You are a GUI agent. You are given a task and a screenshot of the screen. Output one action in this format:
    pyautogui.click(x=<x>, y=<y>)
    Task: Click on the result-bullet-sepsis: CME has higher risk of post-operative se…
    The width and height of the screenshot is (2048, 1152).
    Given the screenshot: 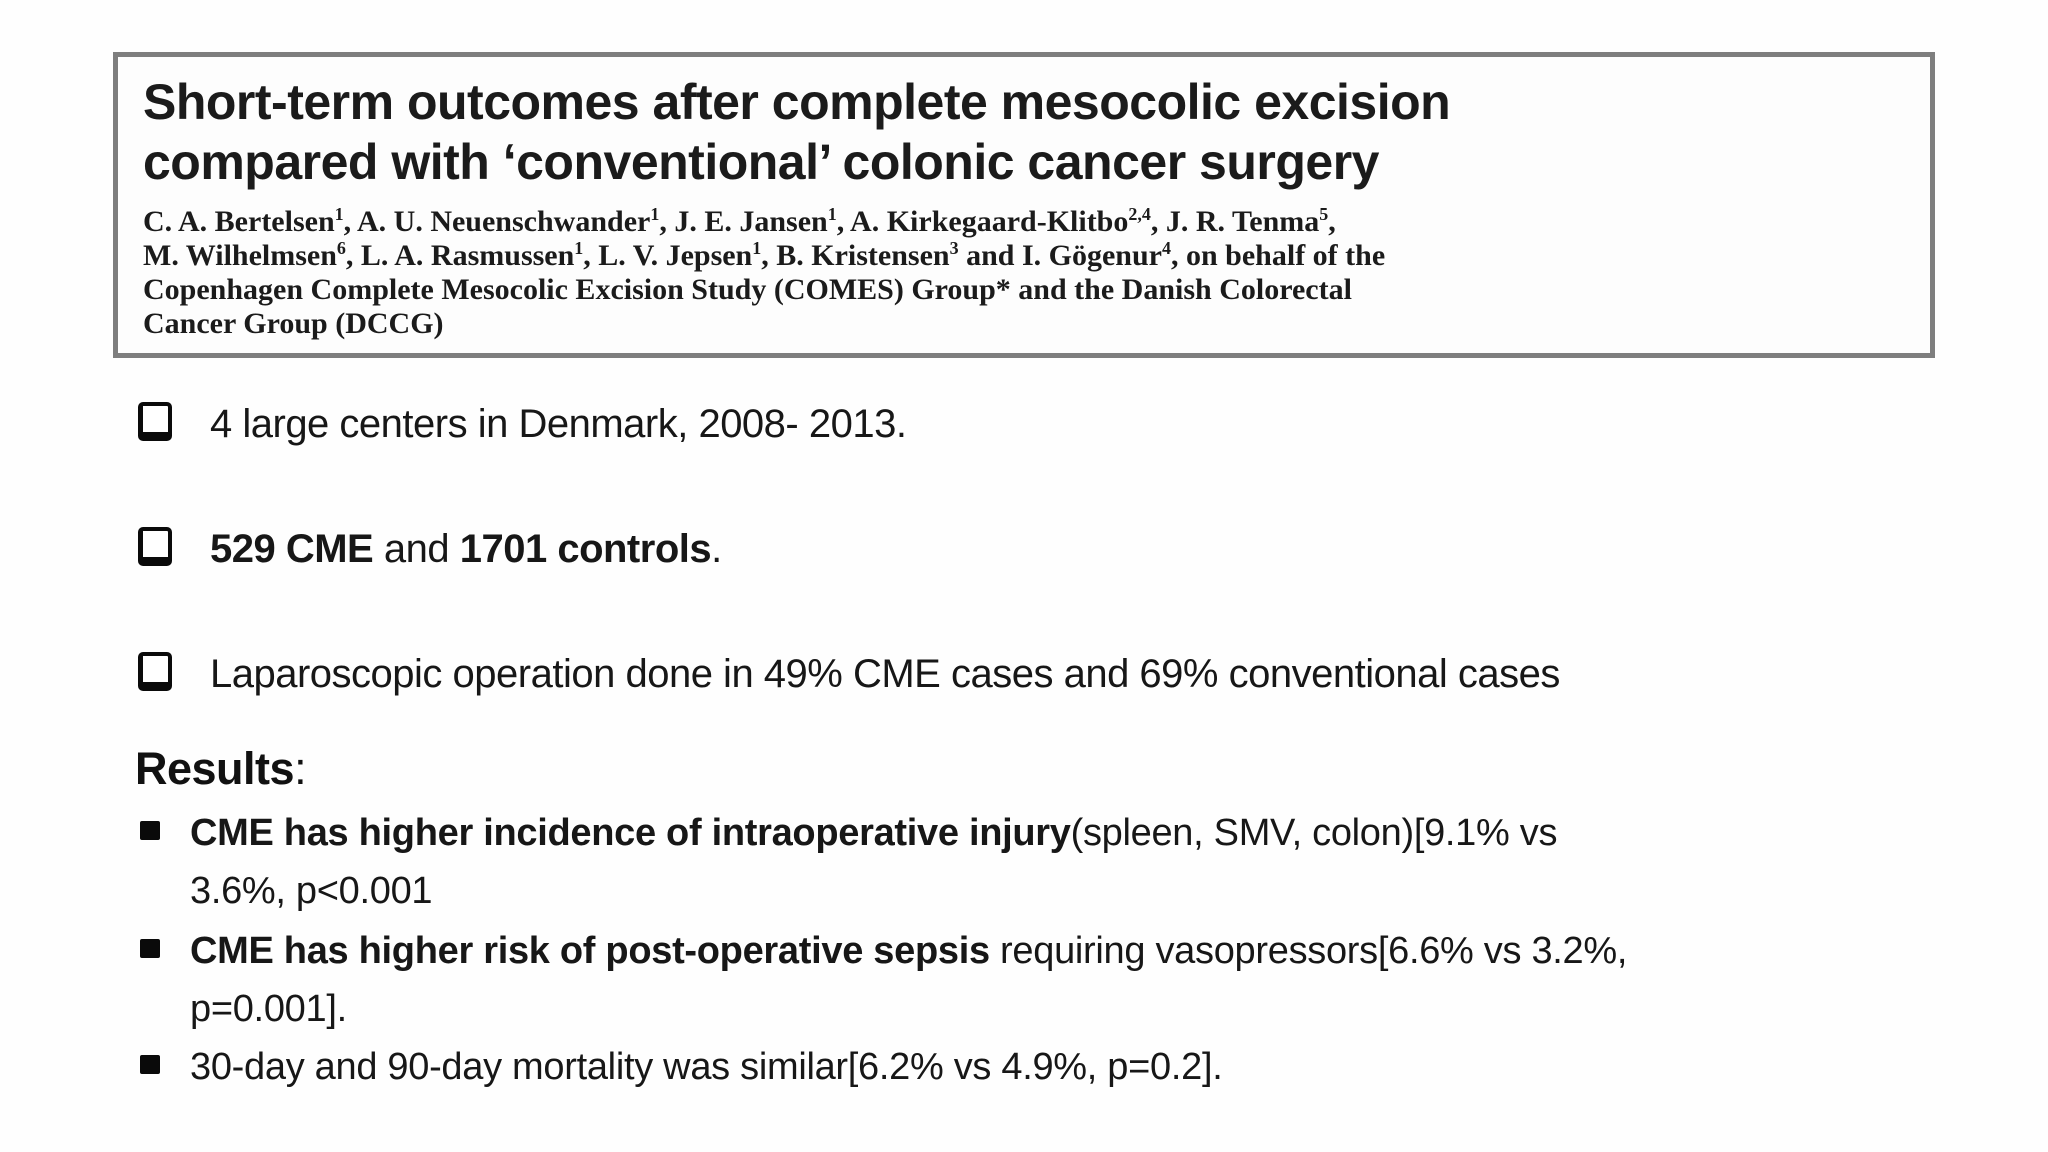 What is the action you would take?
    pyautogui.click(x=883, y=980)
    